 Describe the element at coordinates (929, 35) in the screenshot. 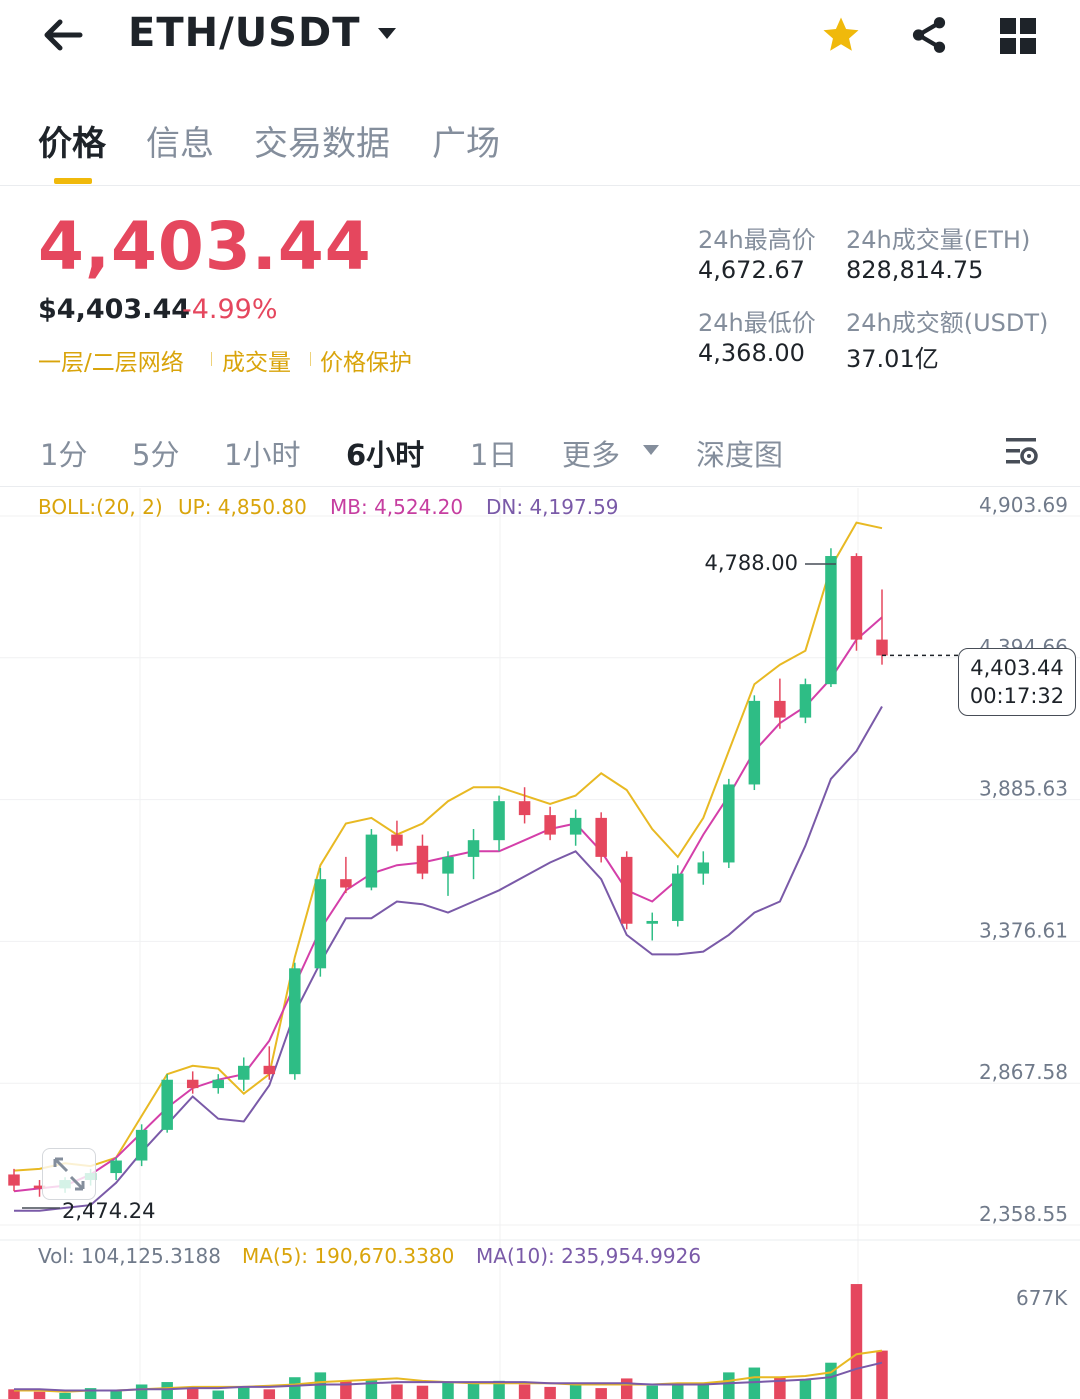

I see `share-icon` at that location.